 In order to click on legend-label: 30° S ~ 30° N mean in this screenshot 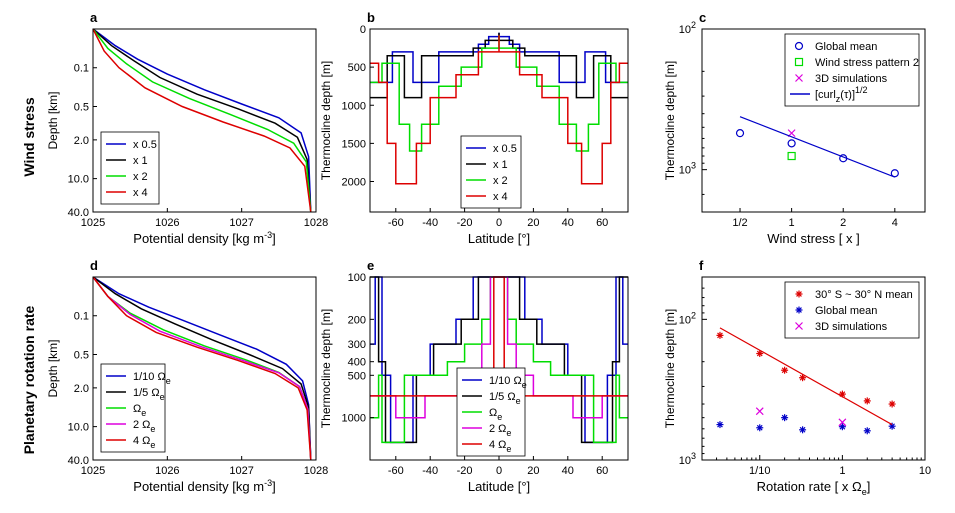, I will do `click(864, 295)`.